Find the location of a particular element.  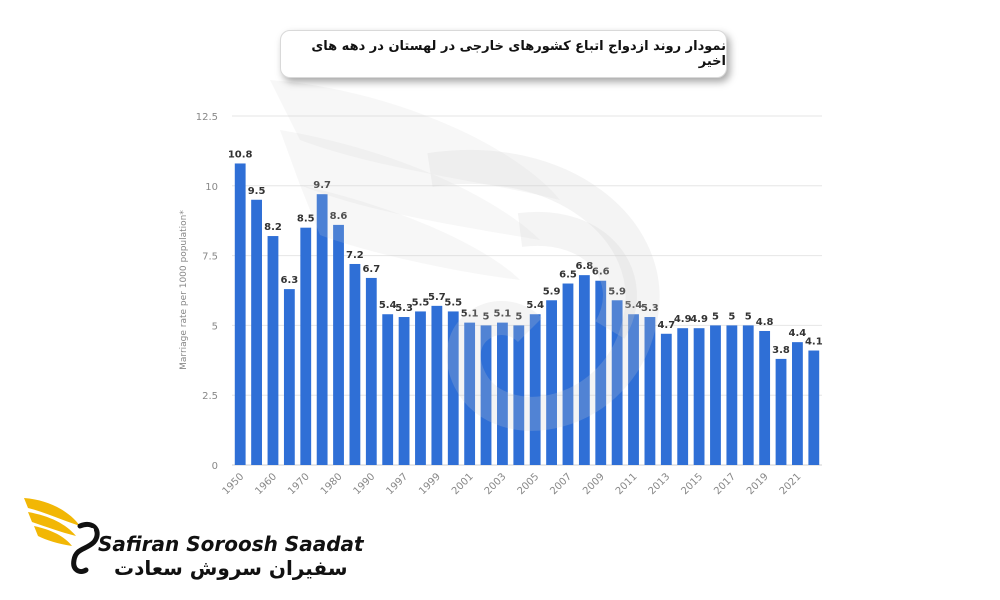

x-tick-label: 2013 is located at coordinates (660, 484).